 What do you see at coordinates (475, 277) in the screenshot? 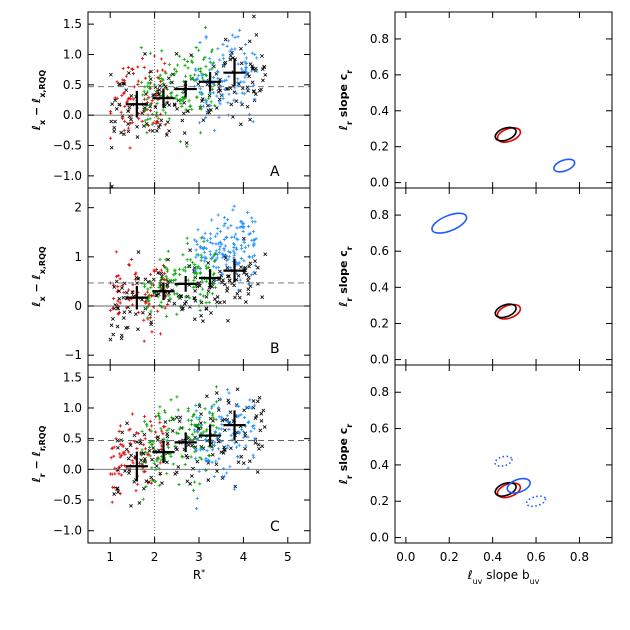
I see `panel-right-2: 0.00.20.40.60.8ℓr slope cr` at bounding box center [475, 277].